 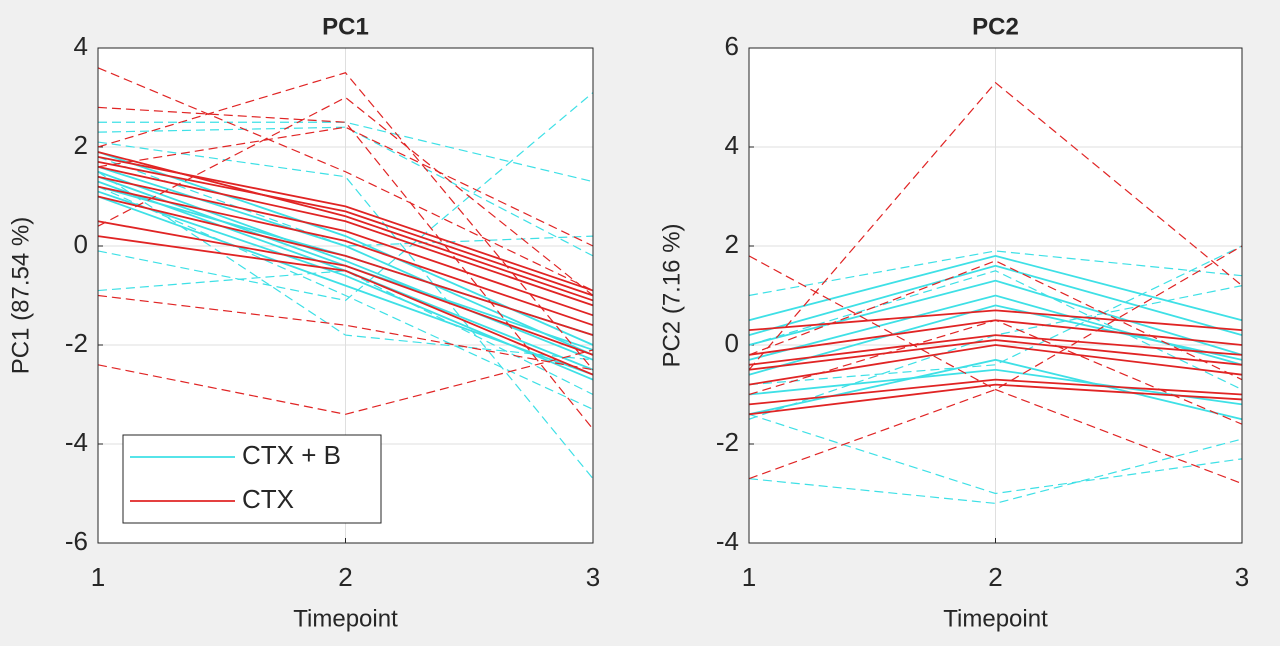 I want to click on y-tick-label: 6, so click(x=732, y=46).